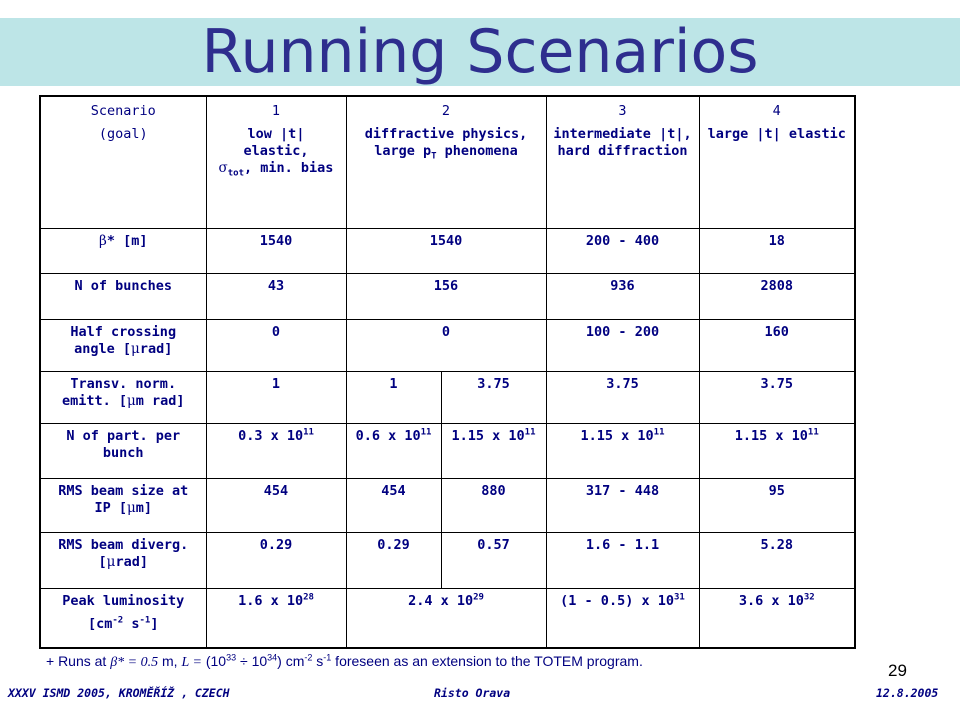 This screenshot has height=720, width=960. I want to click on cell: 43, so click(276, 296).